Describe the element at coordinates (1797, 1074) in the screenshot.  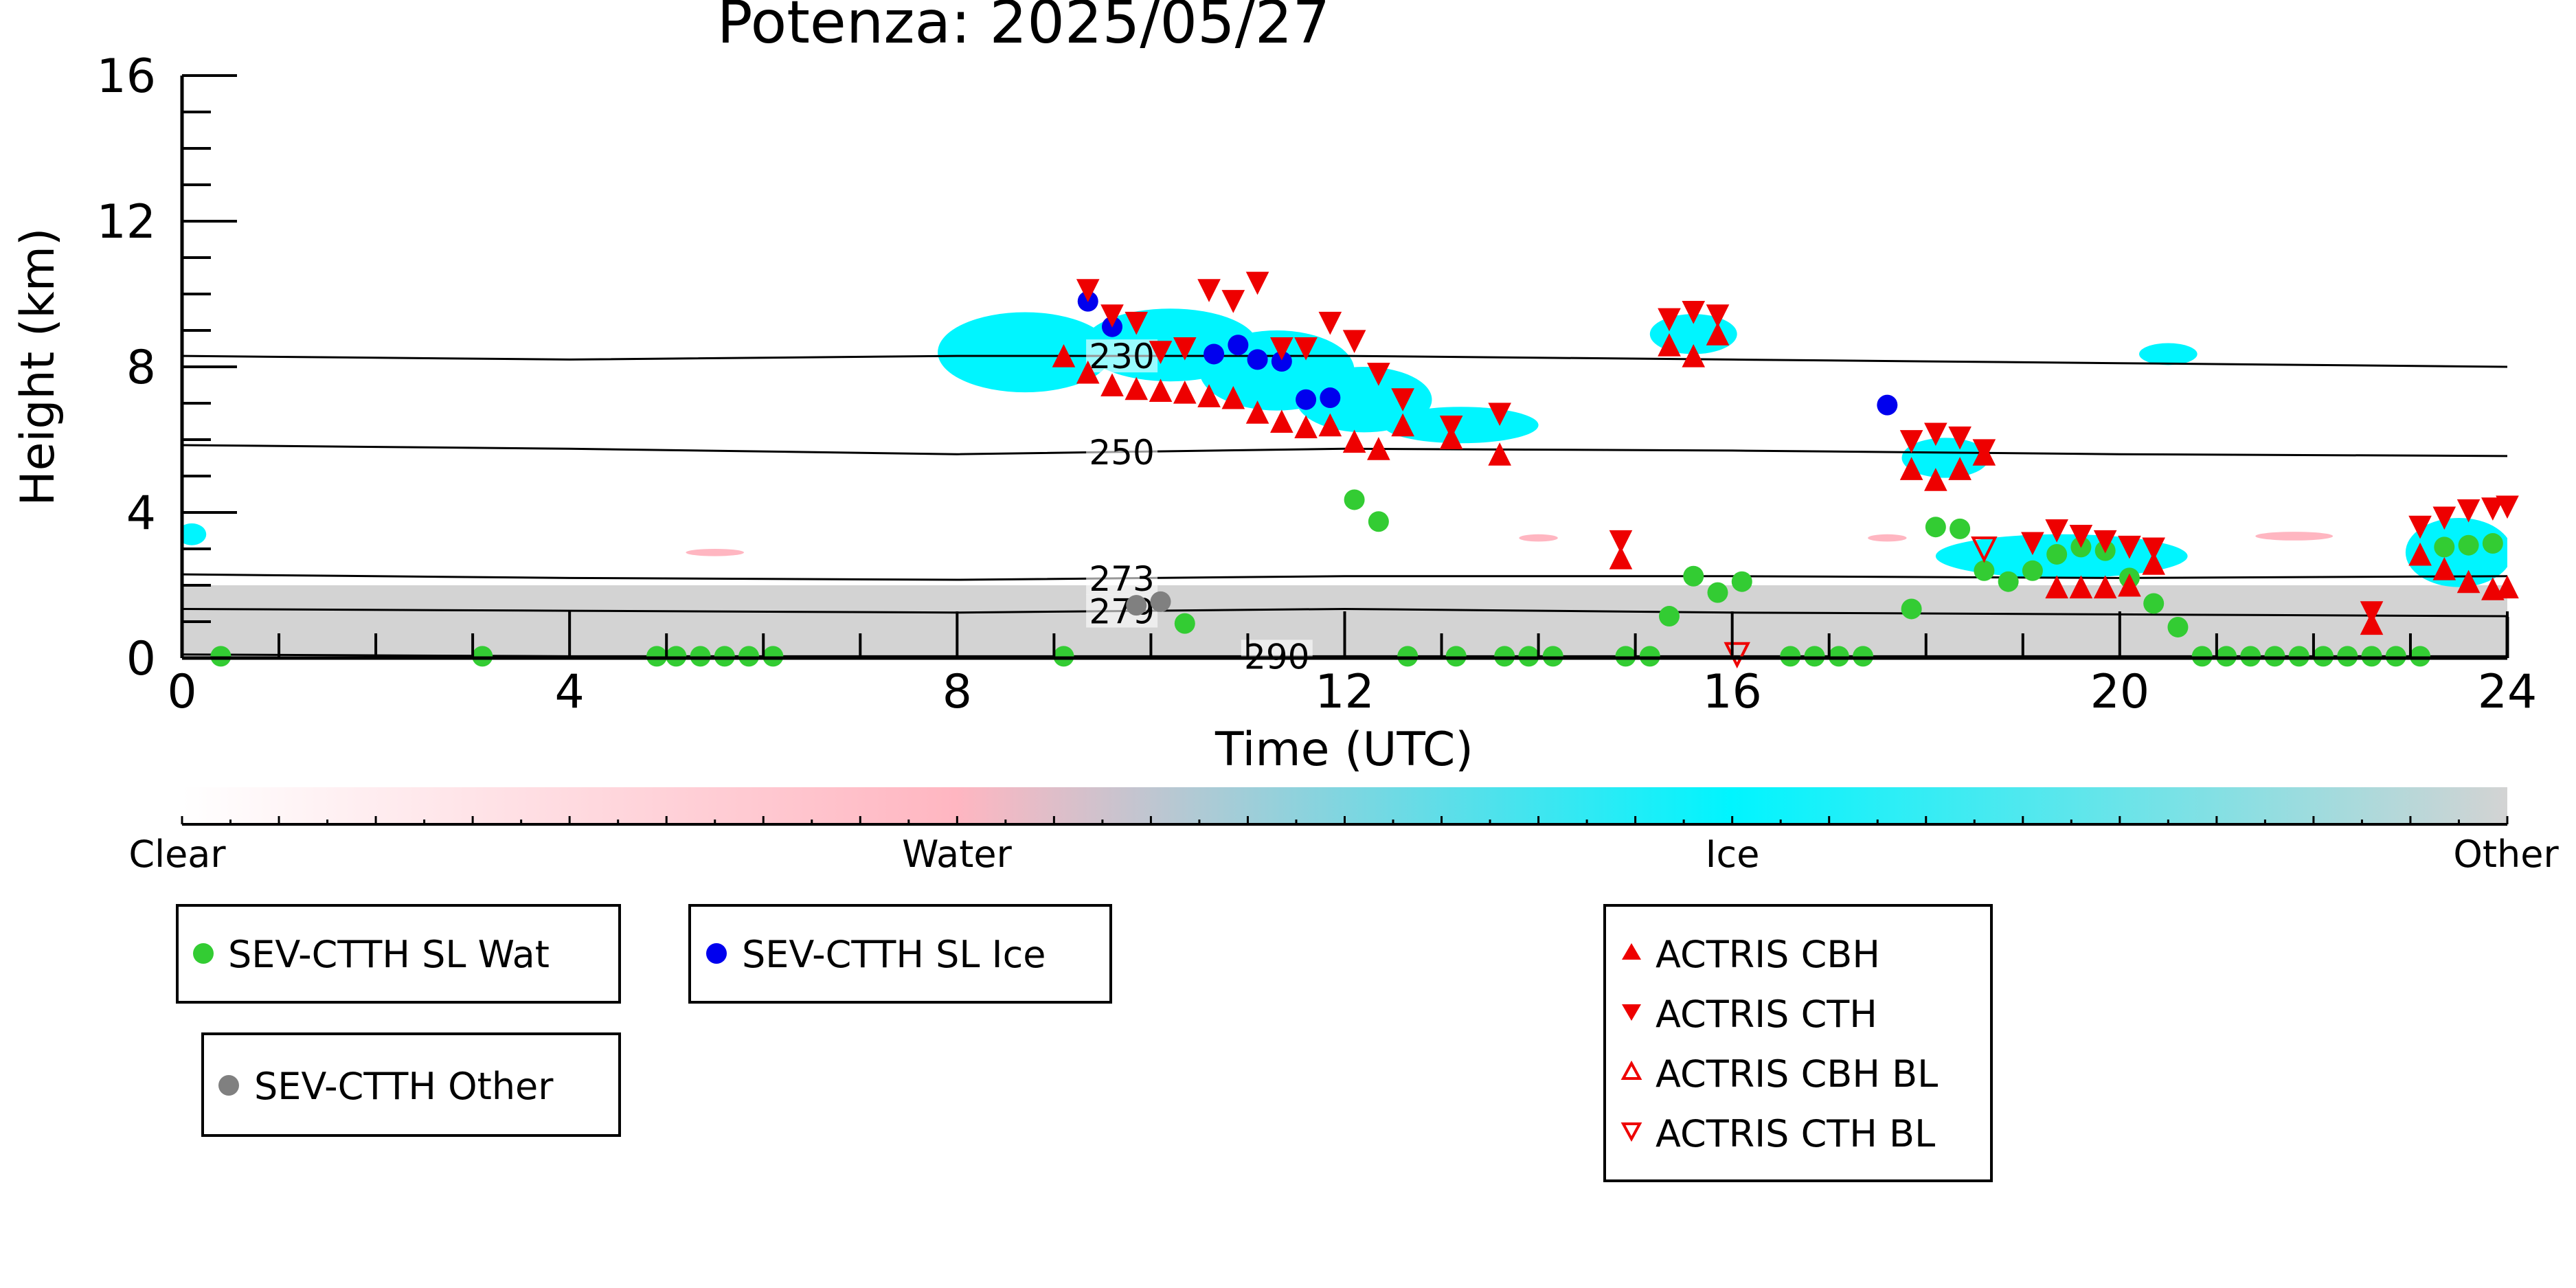
I see `legend-label-cbh-bl: ACTRIS CBH BL` at that location.